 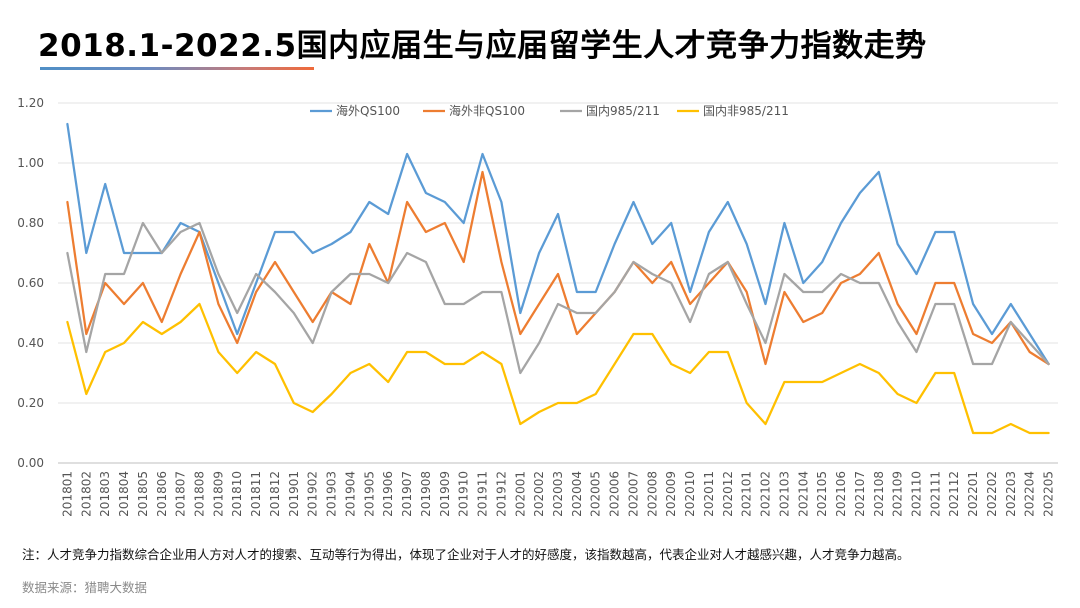 What do you see at coordinates (487, 110) in the screenshot?
I see `legend-label: 海外非QS100` at bounding box center [487, 110].